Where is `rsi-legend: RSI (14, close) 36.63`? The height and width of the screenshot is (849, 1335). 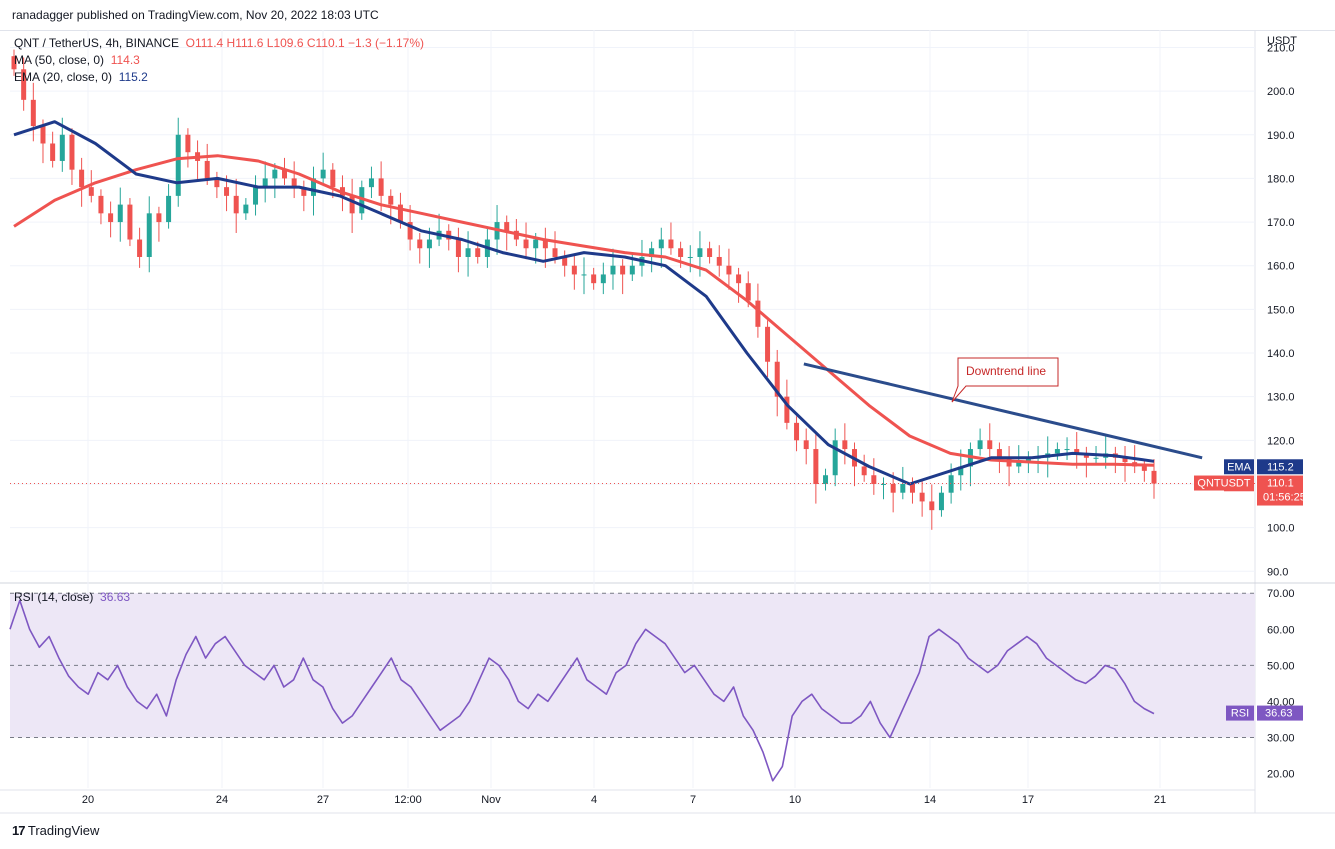
rsi-legend: RSI (14, close) 36.63 is located at coordinates (72, 597).